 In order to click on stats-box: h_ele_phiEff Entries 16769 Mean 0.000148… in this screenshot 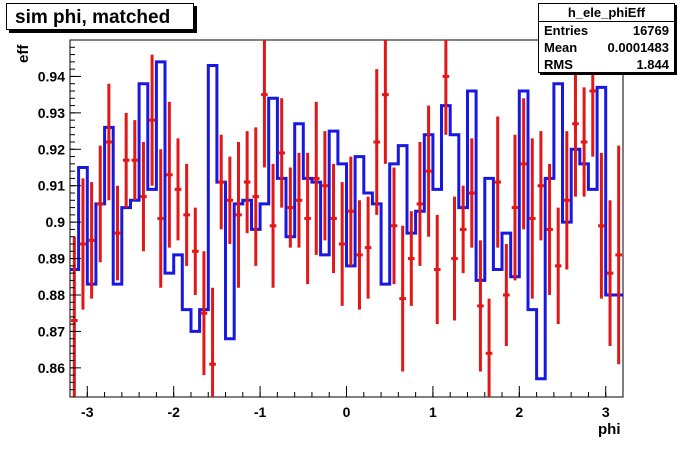, I will do `click(606, 38)`.